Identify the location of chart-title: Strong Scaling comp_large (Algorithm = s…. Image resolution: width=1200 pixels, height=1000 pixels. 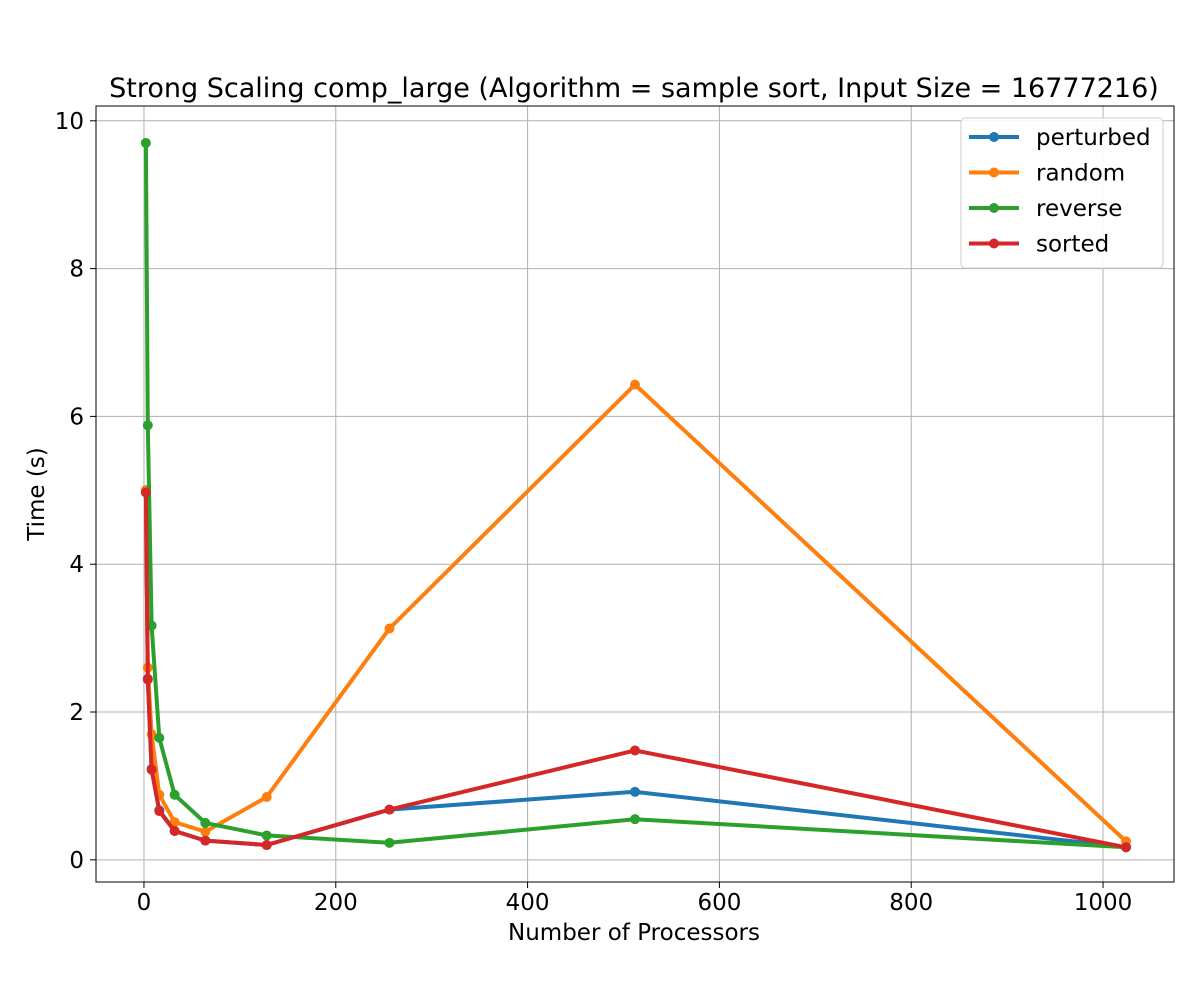
(634, 88).